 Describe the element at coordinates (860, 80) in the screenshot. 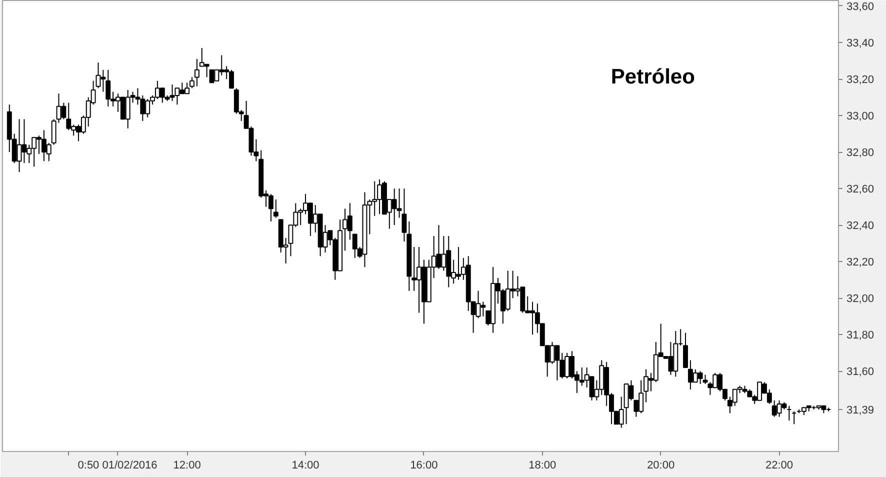

I see `y-tick-label: 33,20` at that location.